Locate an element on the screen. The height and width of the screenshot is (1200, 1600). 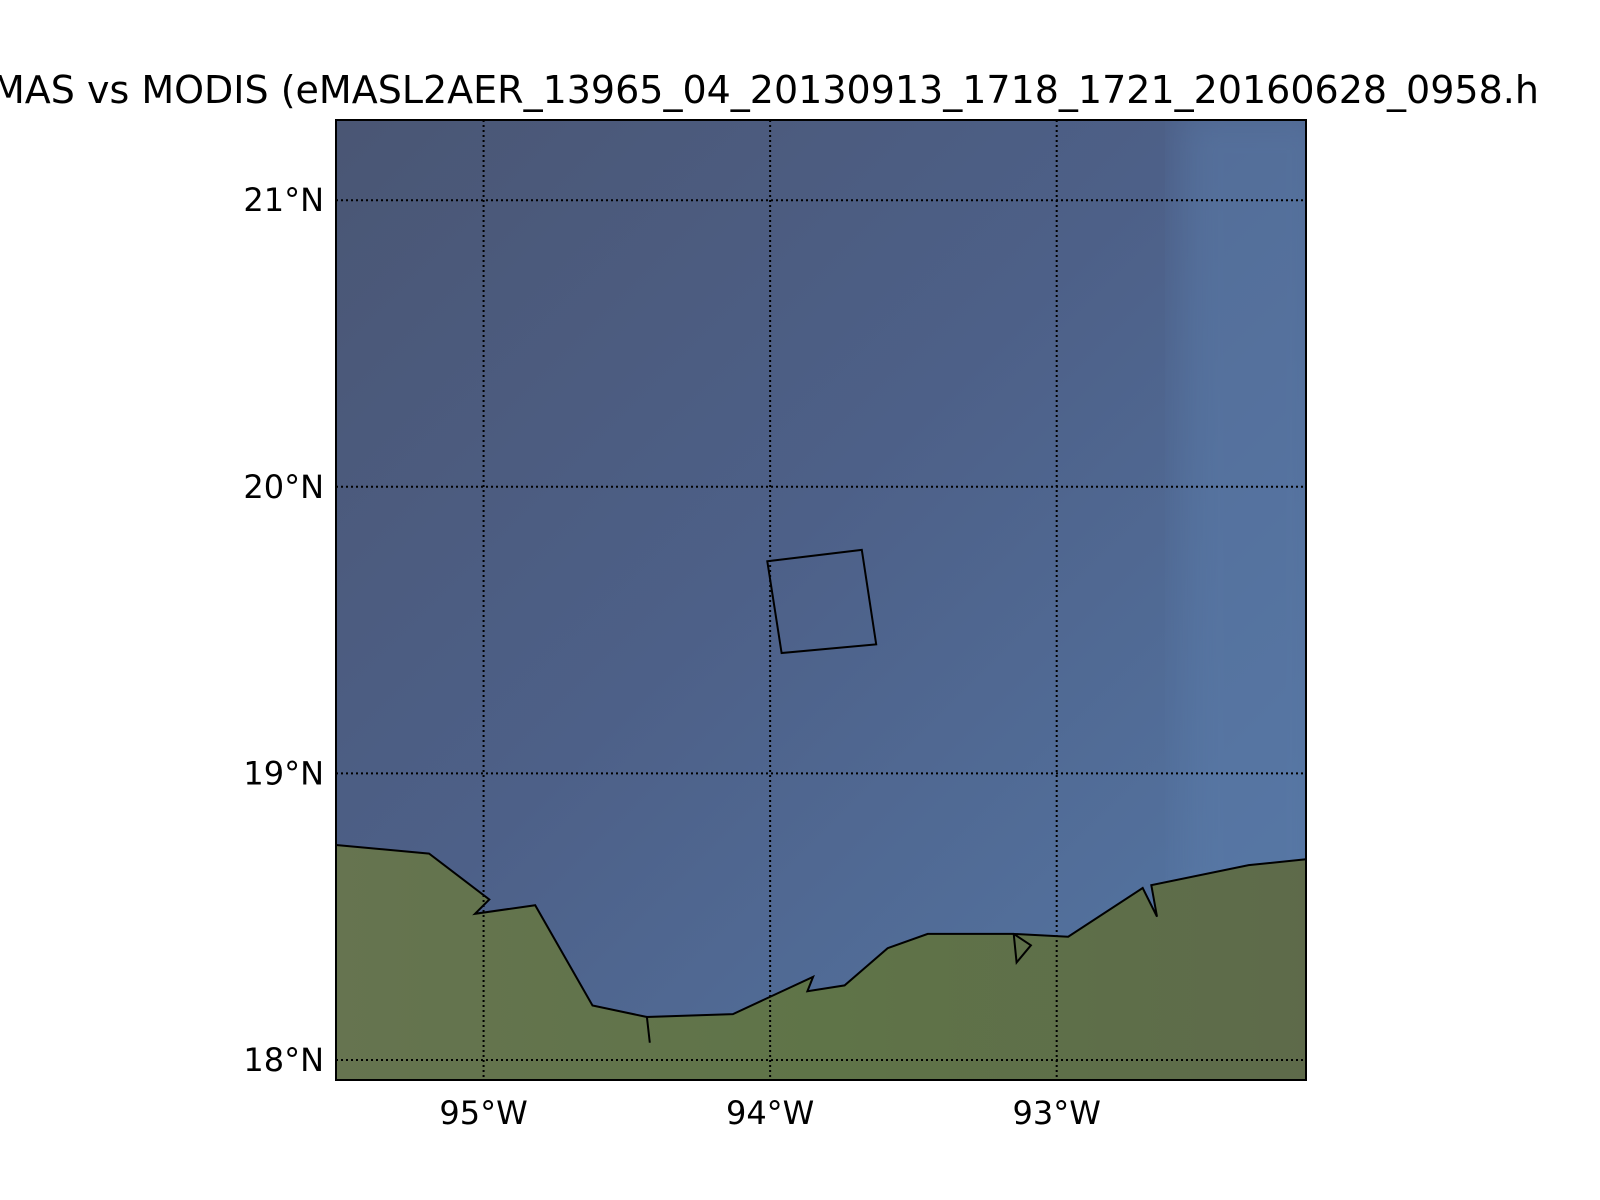
latitude-label: 21°N is located at coordinates (283, 200).